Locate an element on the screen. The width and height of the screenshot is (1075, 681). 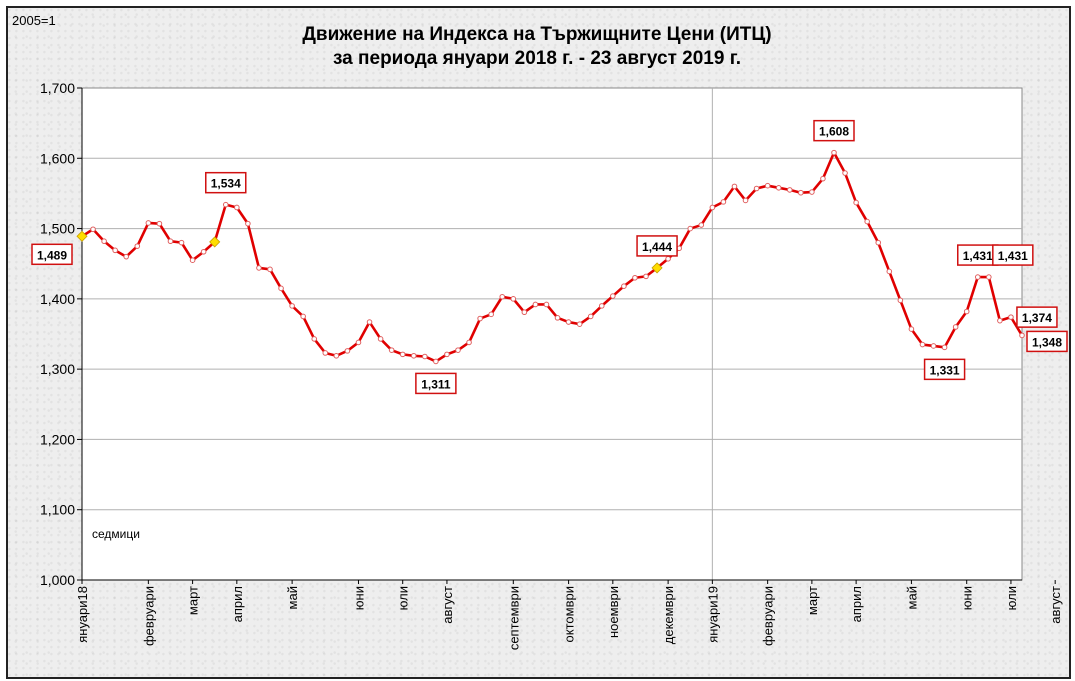
data-label: 1,608 is located at coordinates (834, 130).